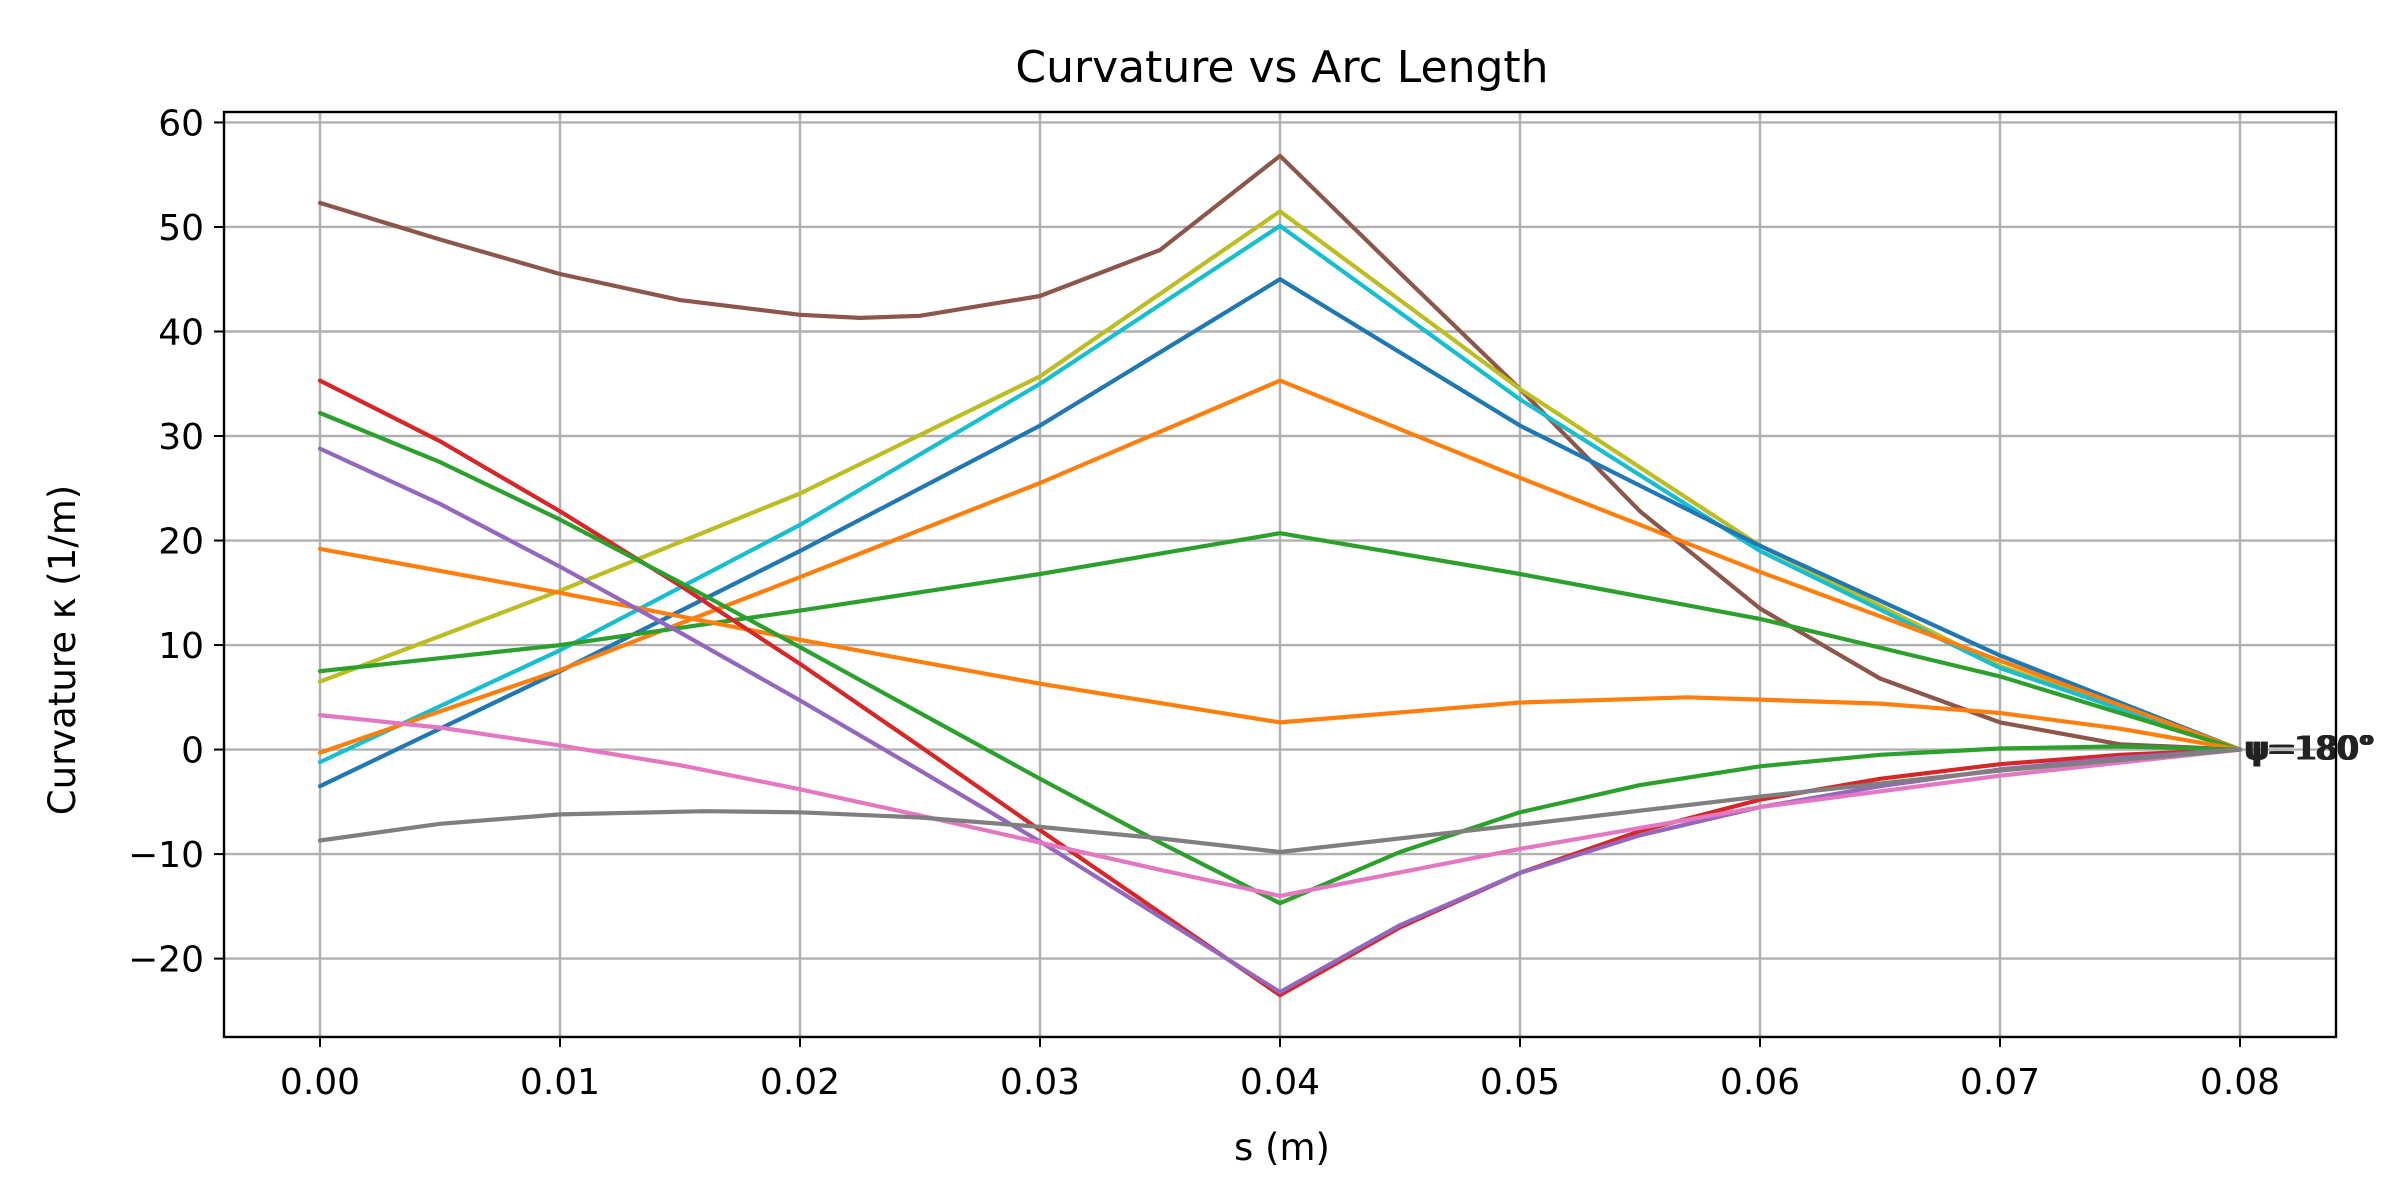  What do you see at coordinates (181, 542) in the screenshot?
I see `y-tick-label: 20` at bounding box center [181, 542].